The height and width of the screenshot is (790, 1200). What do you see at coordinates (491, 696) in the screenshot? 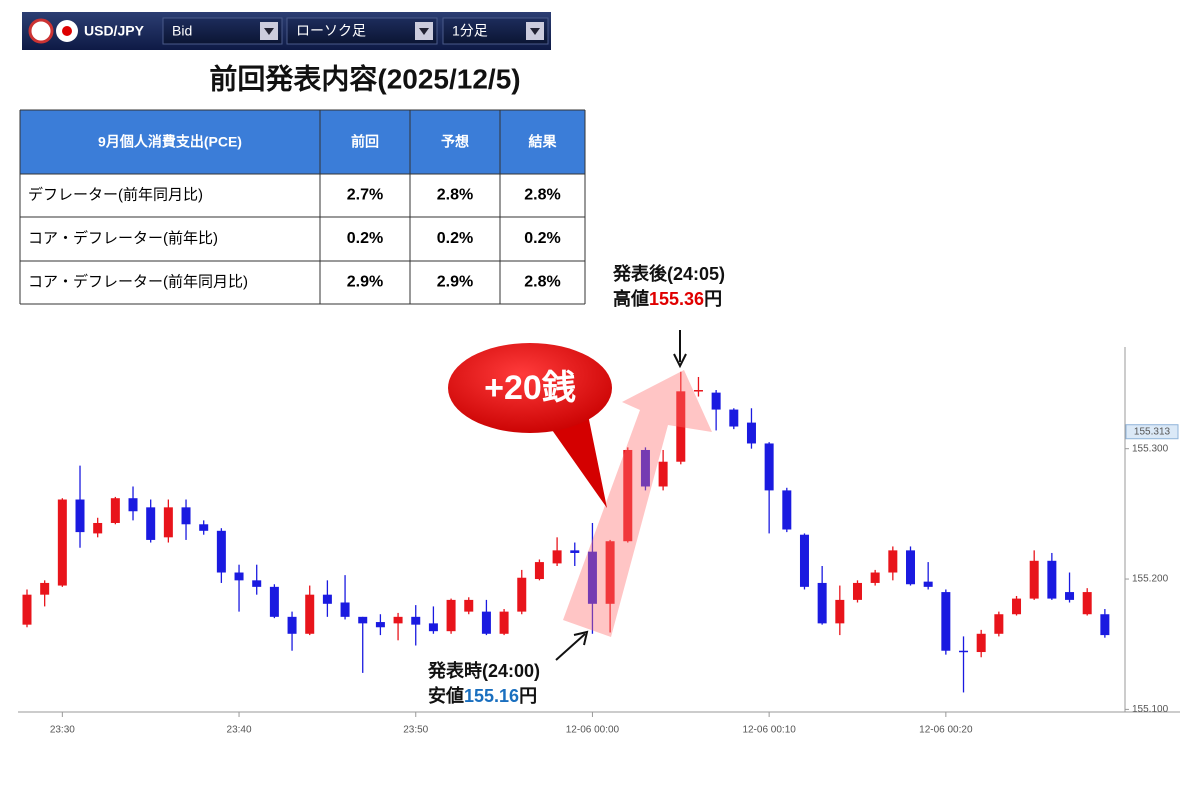
I see `note-price: 155.16` at bounding box center [491, 696].